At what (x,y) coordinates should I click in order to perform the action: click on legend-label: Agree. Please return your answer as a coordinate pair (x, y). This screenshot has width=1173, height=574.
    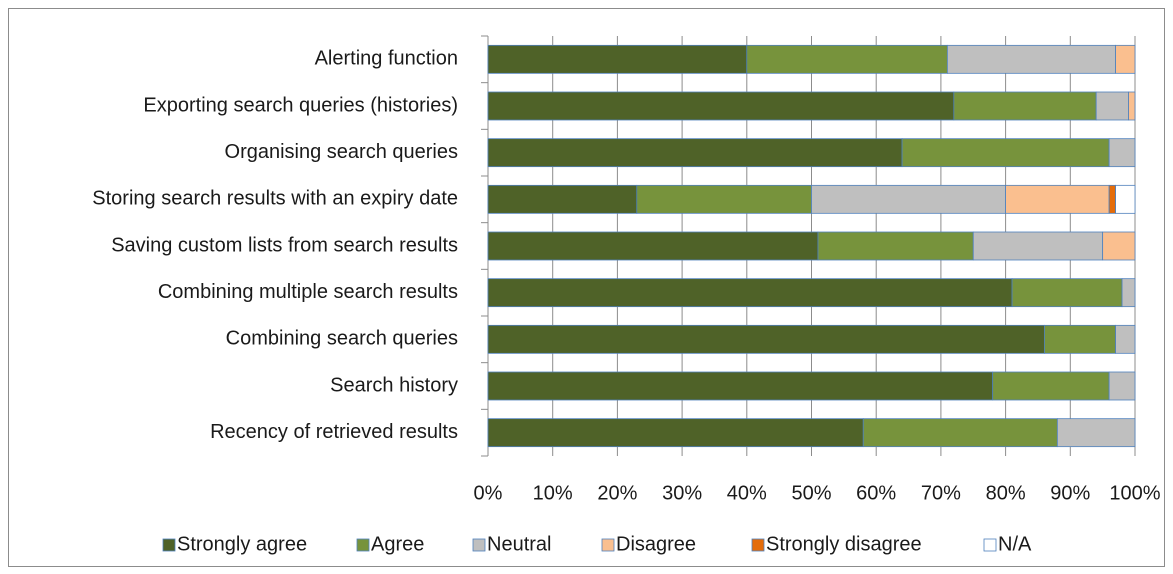
    Looking at the image, I should click on (397, 544).